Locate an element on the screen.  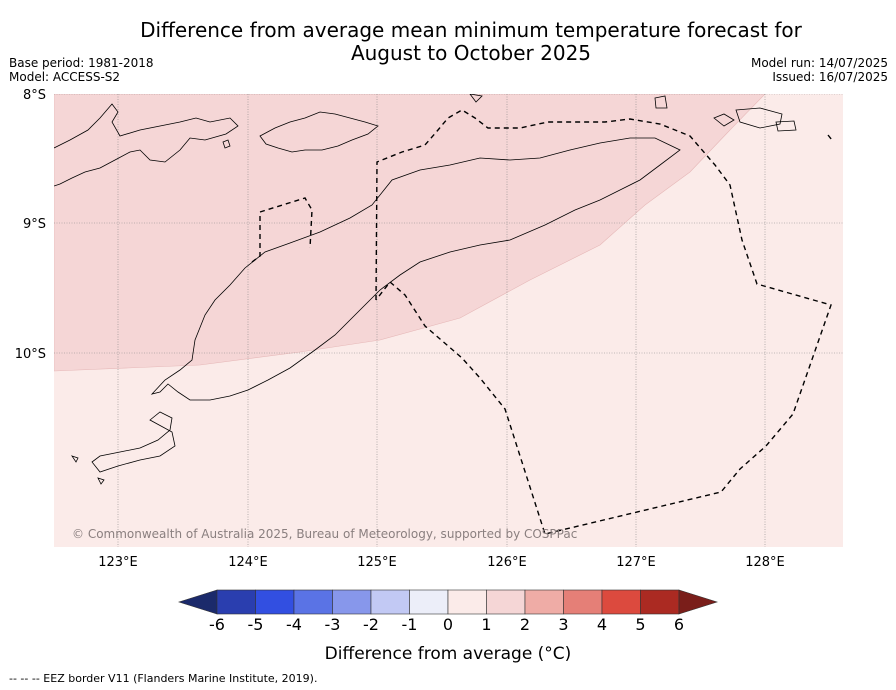
metadata-right: Model run: 14/07/2025 Issued: 16/07/2025 is located at coordinates (819, 70).